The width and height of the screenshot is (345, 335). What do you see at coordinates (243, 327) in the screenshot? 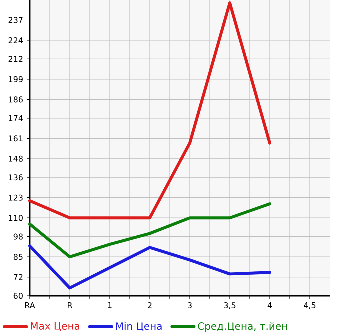
I see `legend-label: Сред.Цена, т.йен` at bounding box center [243, 327].